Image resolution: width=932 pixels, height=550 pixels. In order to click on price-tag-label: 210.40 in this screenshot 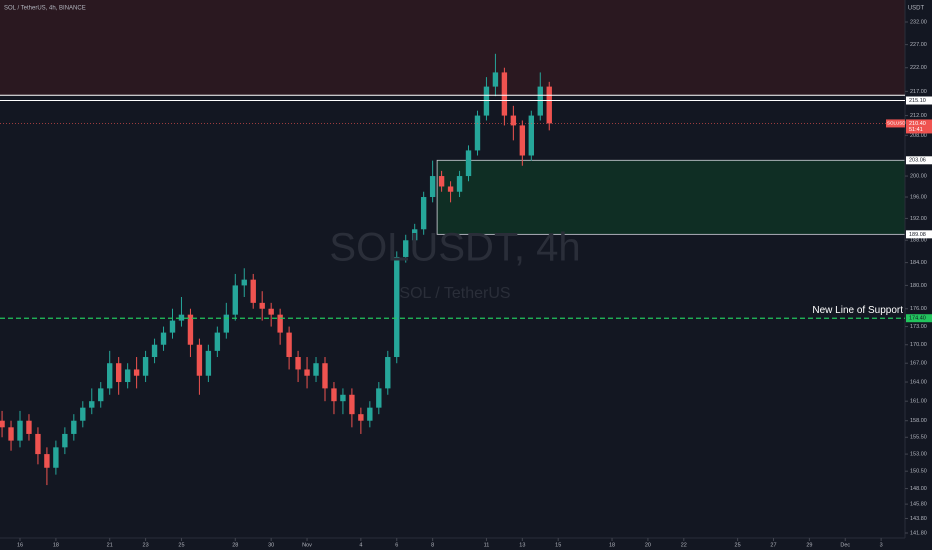, I will do `click(917, 124)`.